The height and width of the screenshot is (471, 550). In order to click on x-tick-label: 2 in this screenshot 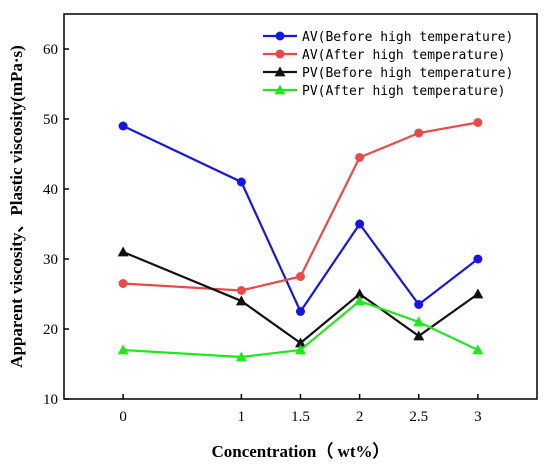, I will do `click(360, 417)`.